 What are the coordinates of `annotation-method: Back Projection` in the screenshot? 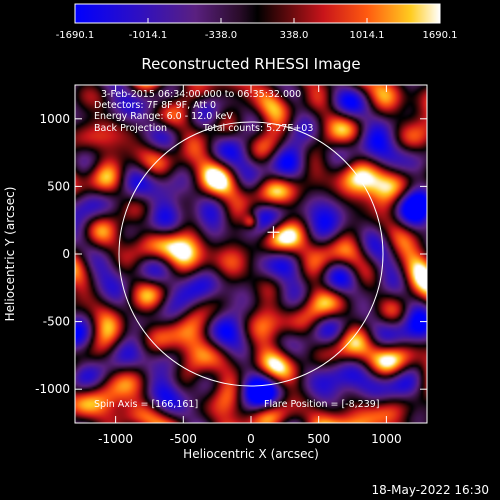 It's located at (130, 128).